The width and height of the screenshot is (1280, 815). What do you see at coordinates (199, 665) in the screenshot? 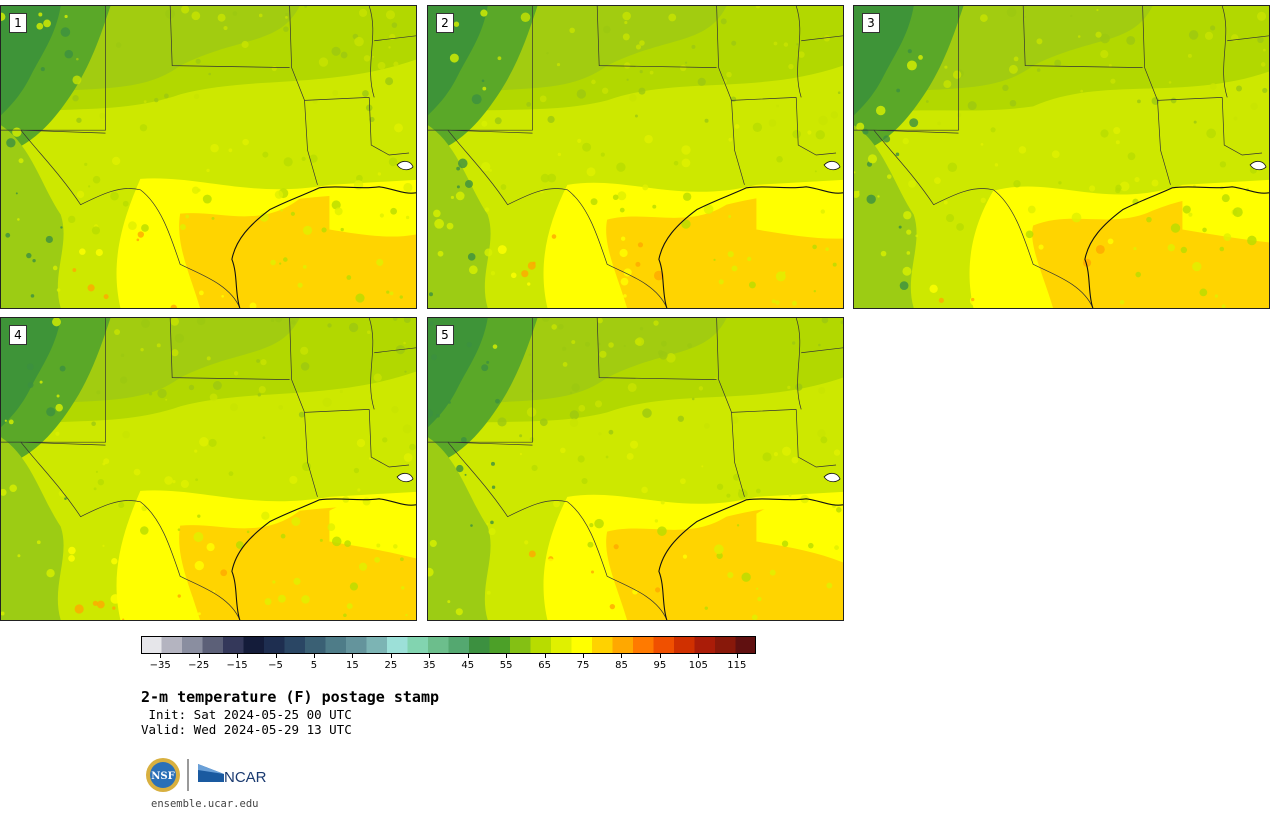
I see `colorbar-tick-label: −25` at bounding box center [199, 665].